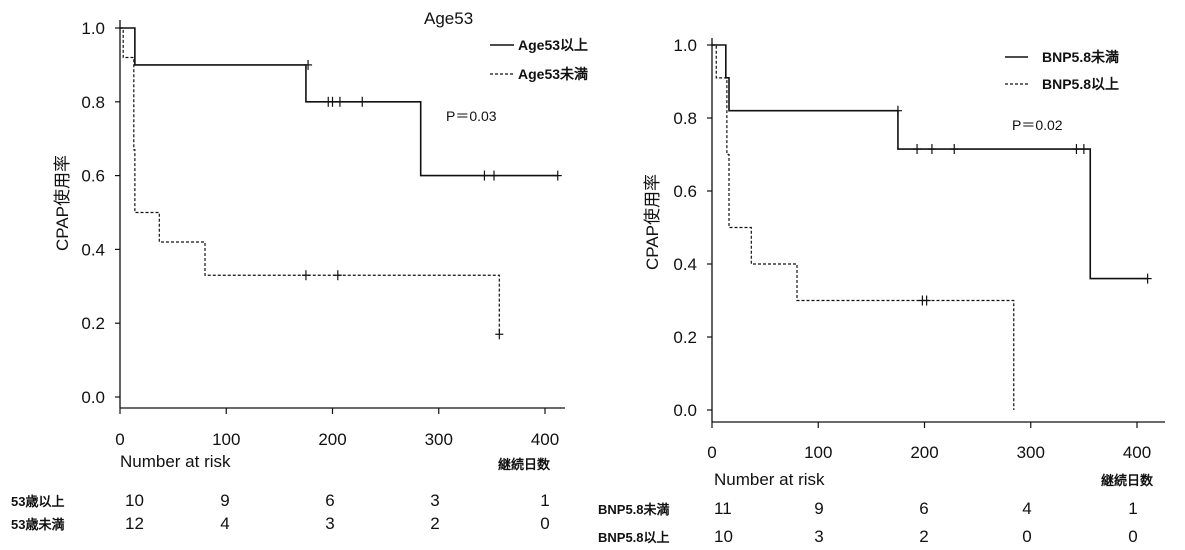 This screenshot has width=1185, height=550. I want to click on left-risk-table: 53歳以上 53歳未満 10 9 6 3 1 12 4 3 2 0, so click(280, 512).